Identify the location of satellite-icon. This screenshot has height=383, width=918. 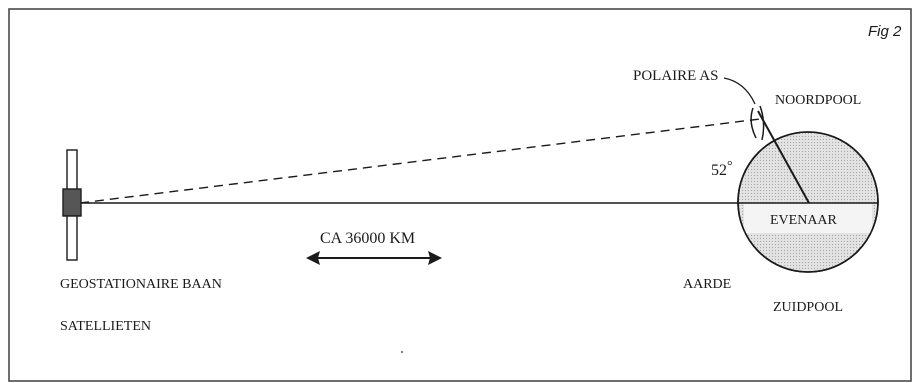
(72, 205).